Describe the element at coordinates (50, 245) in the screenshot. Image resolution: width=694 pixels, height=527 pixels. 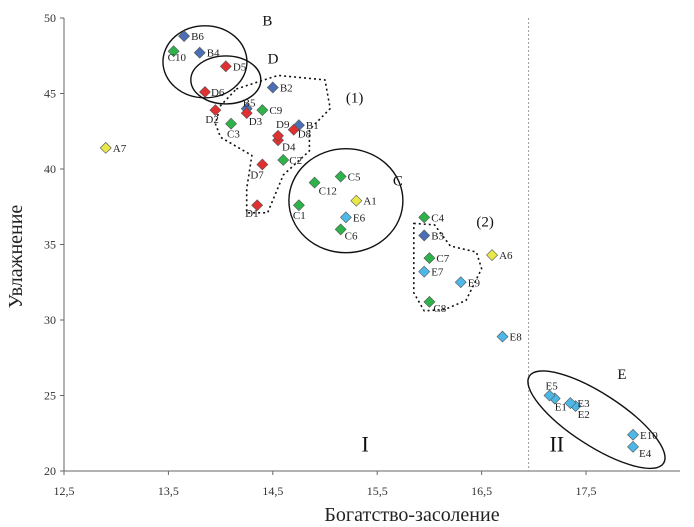
I see `y-tick-label: 35` at that location.